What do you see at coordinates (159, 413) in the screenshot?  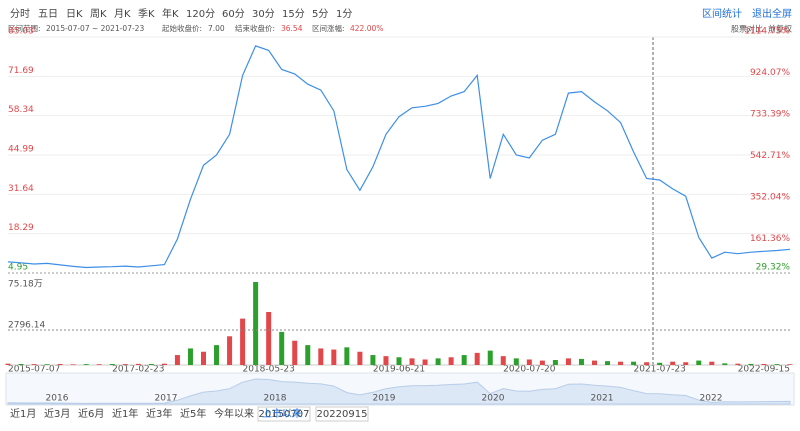 I see `range-button: 近3年` at bounding box center [159, 413].